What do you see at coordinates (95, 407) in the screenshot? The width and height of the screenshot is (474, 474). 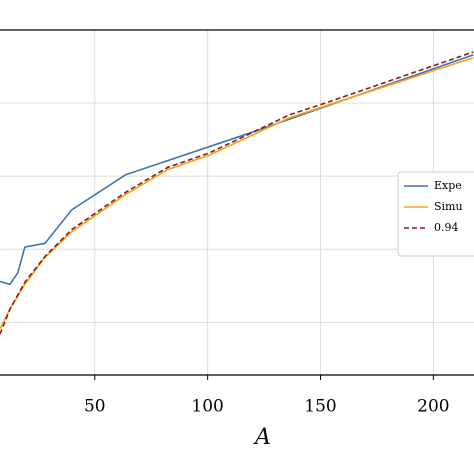 I see `x-tick-label: 50` at bounding box center [95, 407].